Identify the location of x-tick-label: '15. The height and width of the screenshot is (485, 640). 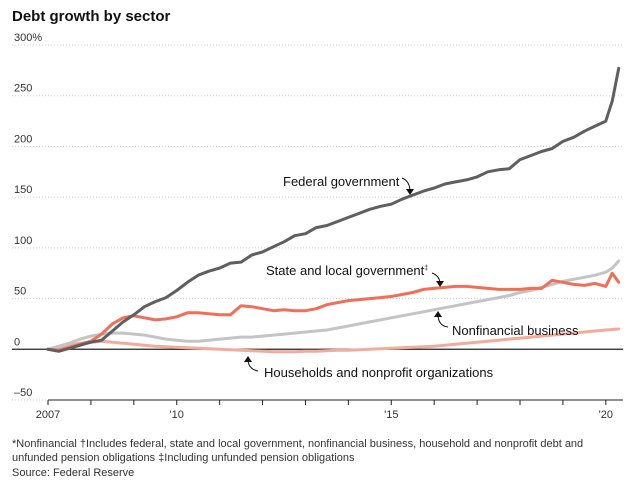
(391, 415).